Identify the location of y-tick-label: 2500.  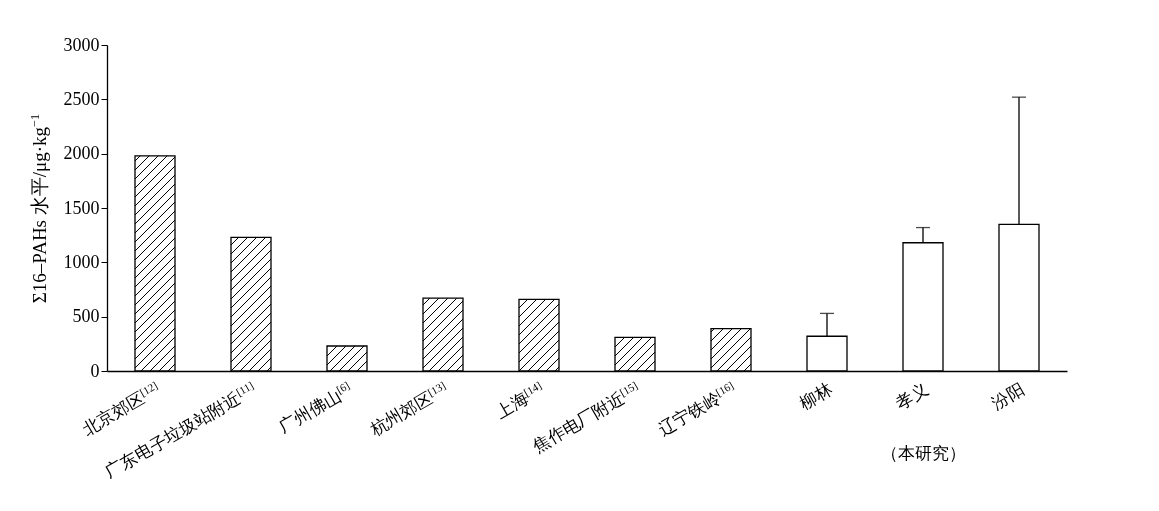
(81, 98).